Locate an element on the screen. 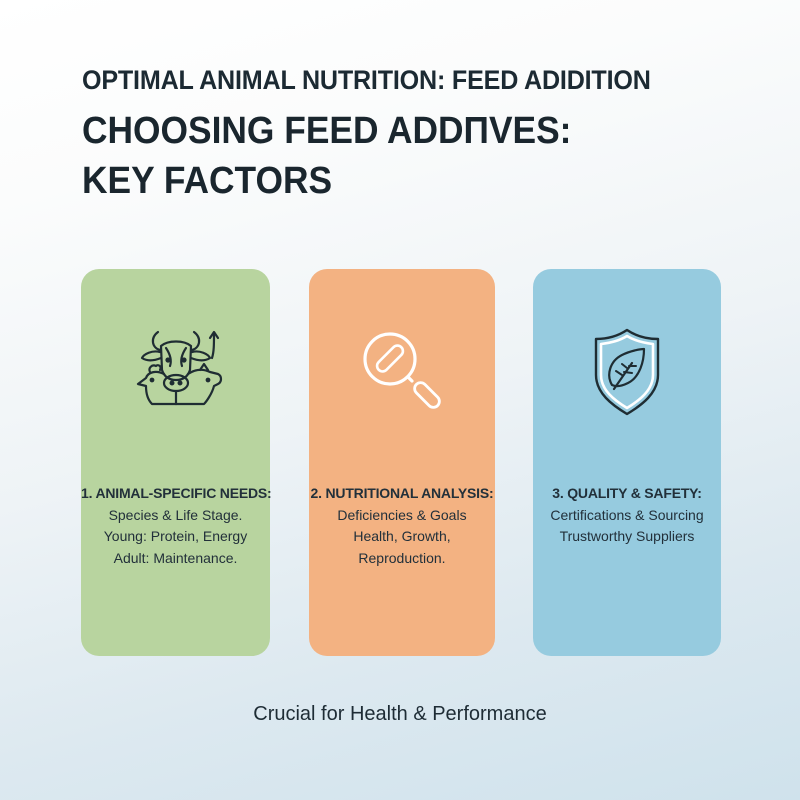  card-line: Health, Growth, is located at coordinates (402, 536).